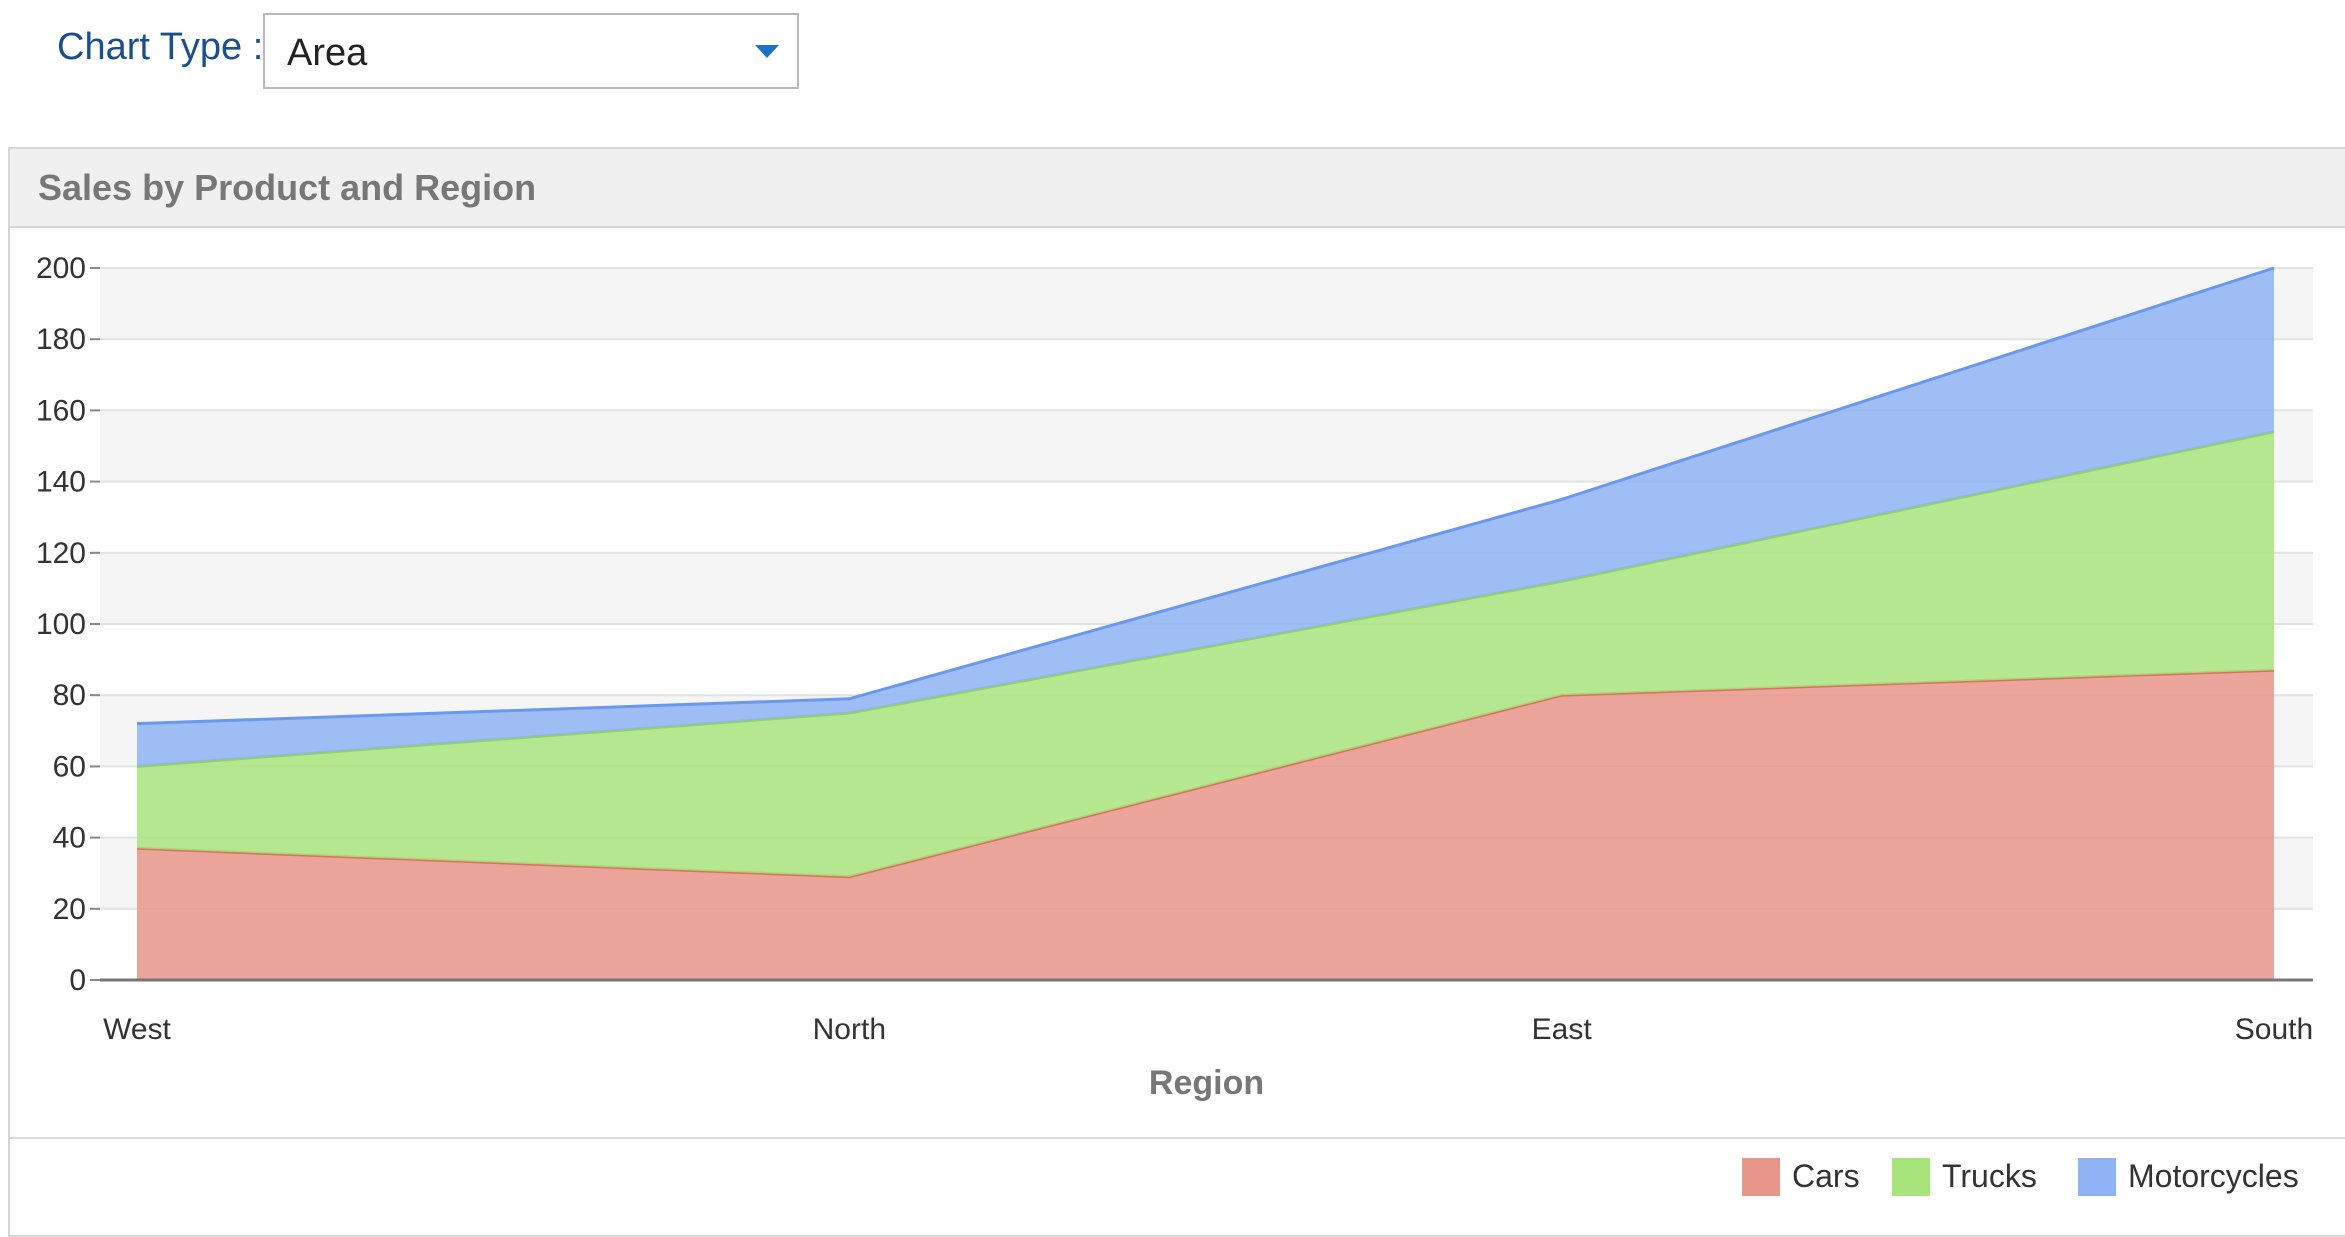 This screenshot has width=2345, height=1237. I want to click on toolbar: Chart Type : Area, so click(1172, 70).